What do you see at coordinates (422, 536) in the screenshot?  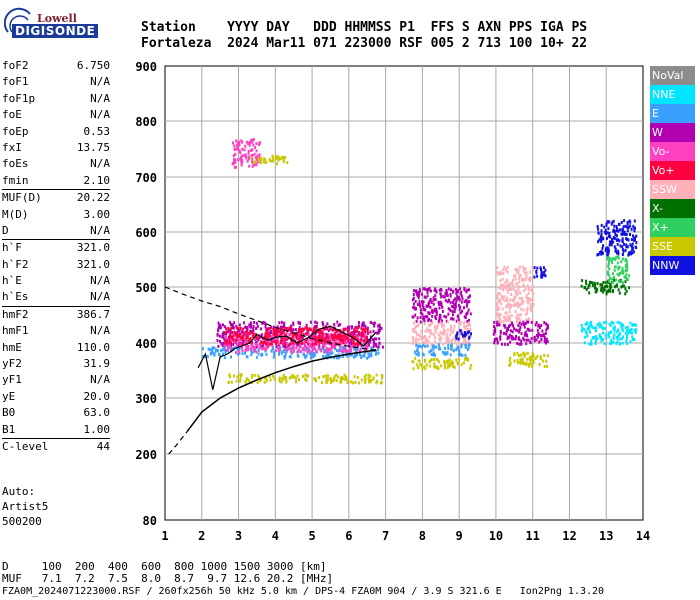 I see `x-tick-label: 8` at bounding box center [422, 536].